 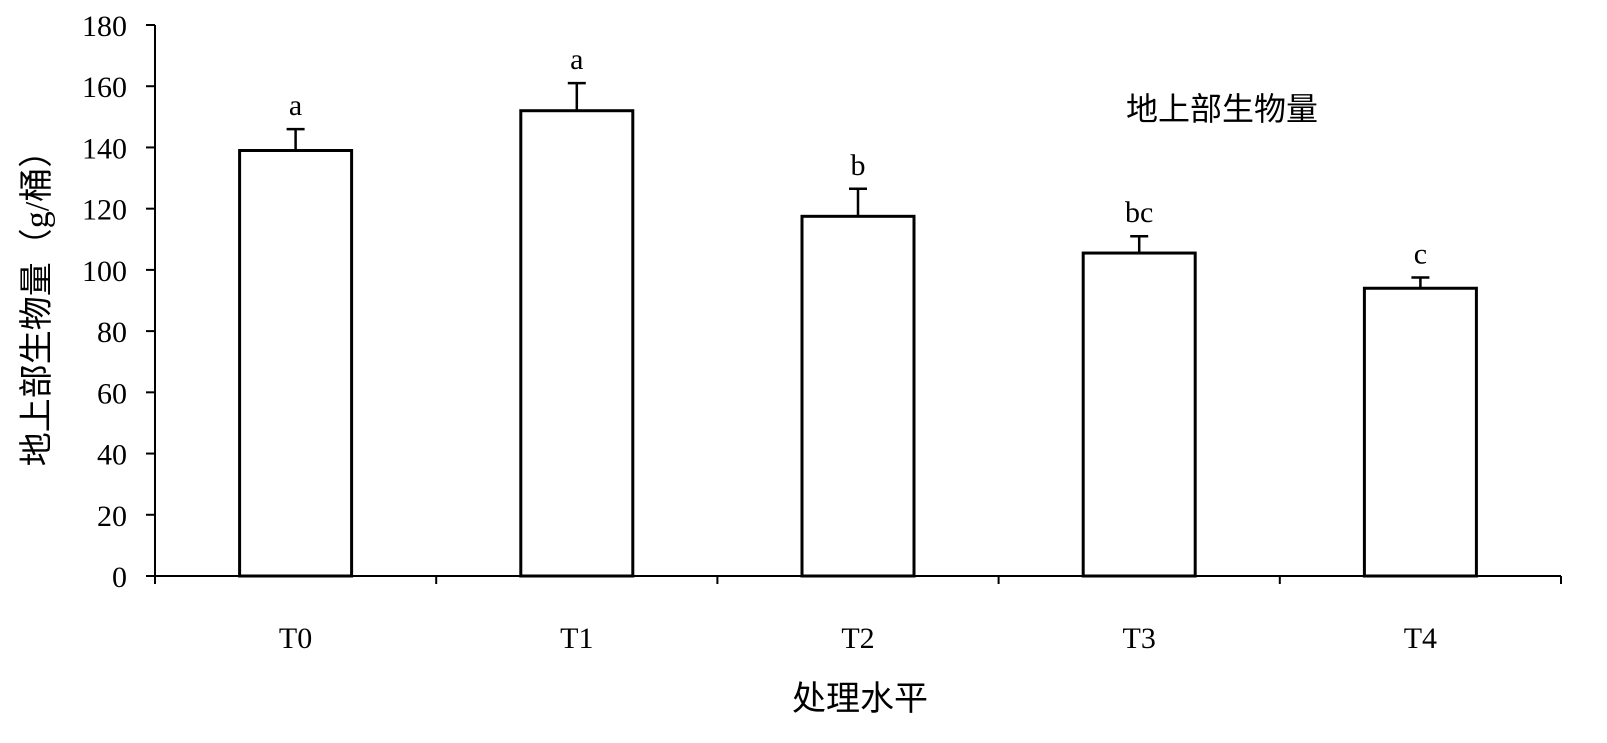 What do you see at coordinates (1139, 638) in the screenshot?
I see `category-label: T3` at bounding box center [1139, 638].